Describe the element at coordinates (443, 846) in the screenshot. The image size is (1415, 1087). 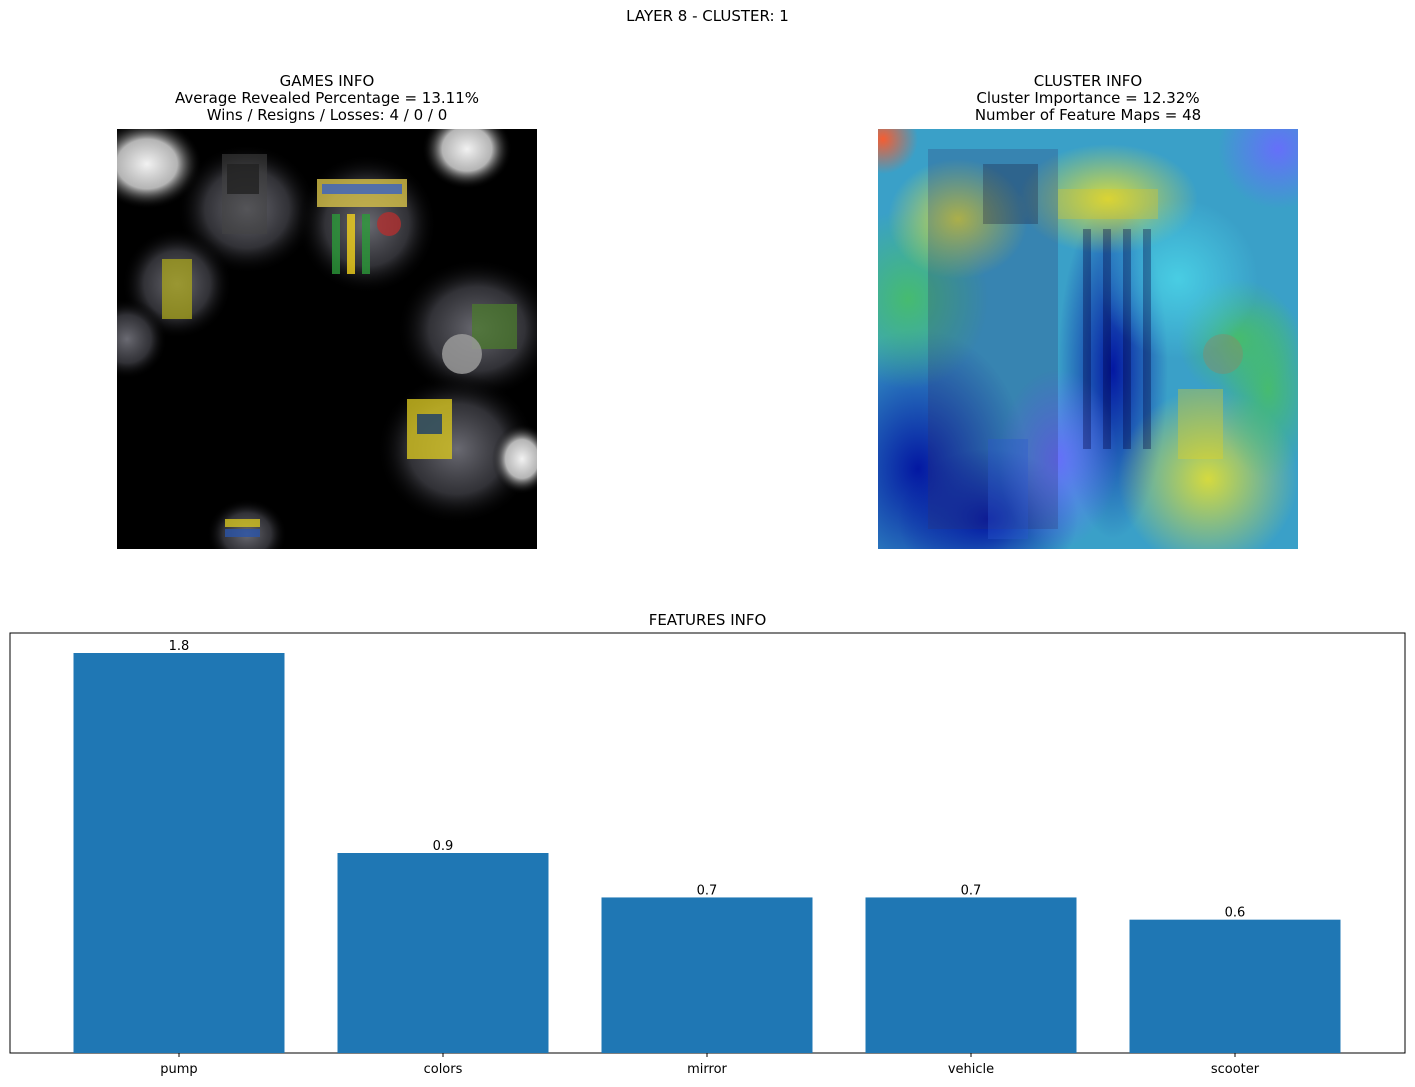
I see `bar-value-label-colors: 0.9` at that location.